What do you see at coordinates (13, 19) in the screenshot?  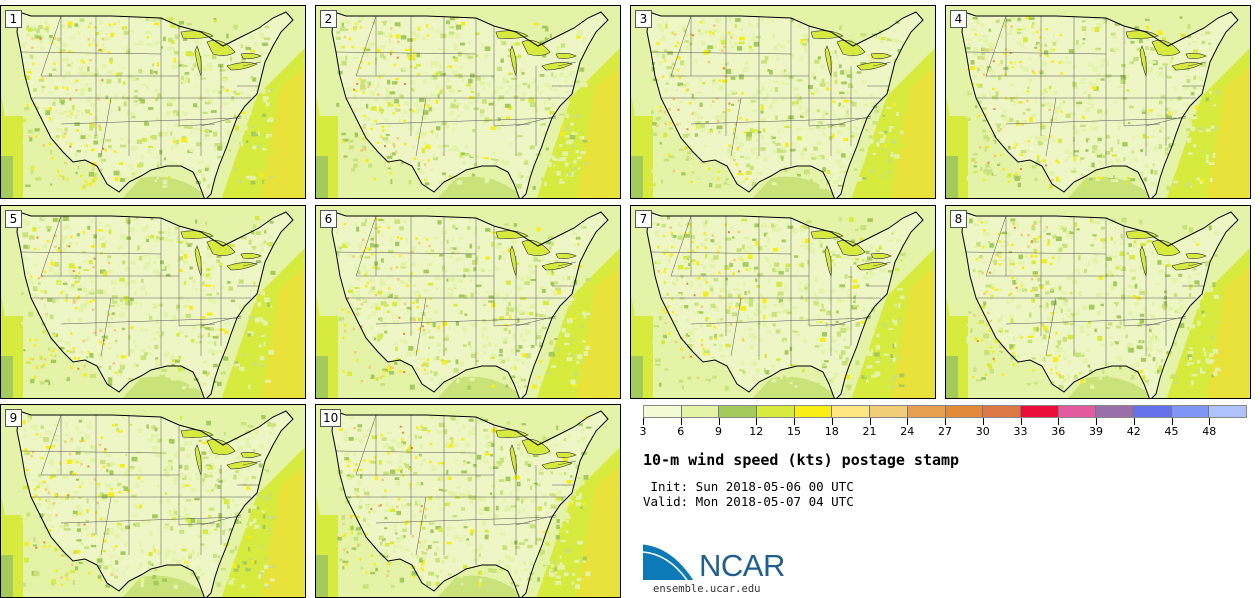 I see `member-number-label: 1` at bounding box center [13, 19].